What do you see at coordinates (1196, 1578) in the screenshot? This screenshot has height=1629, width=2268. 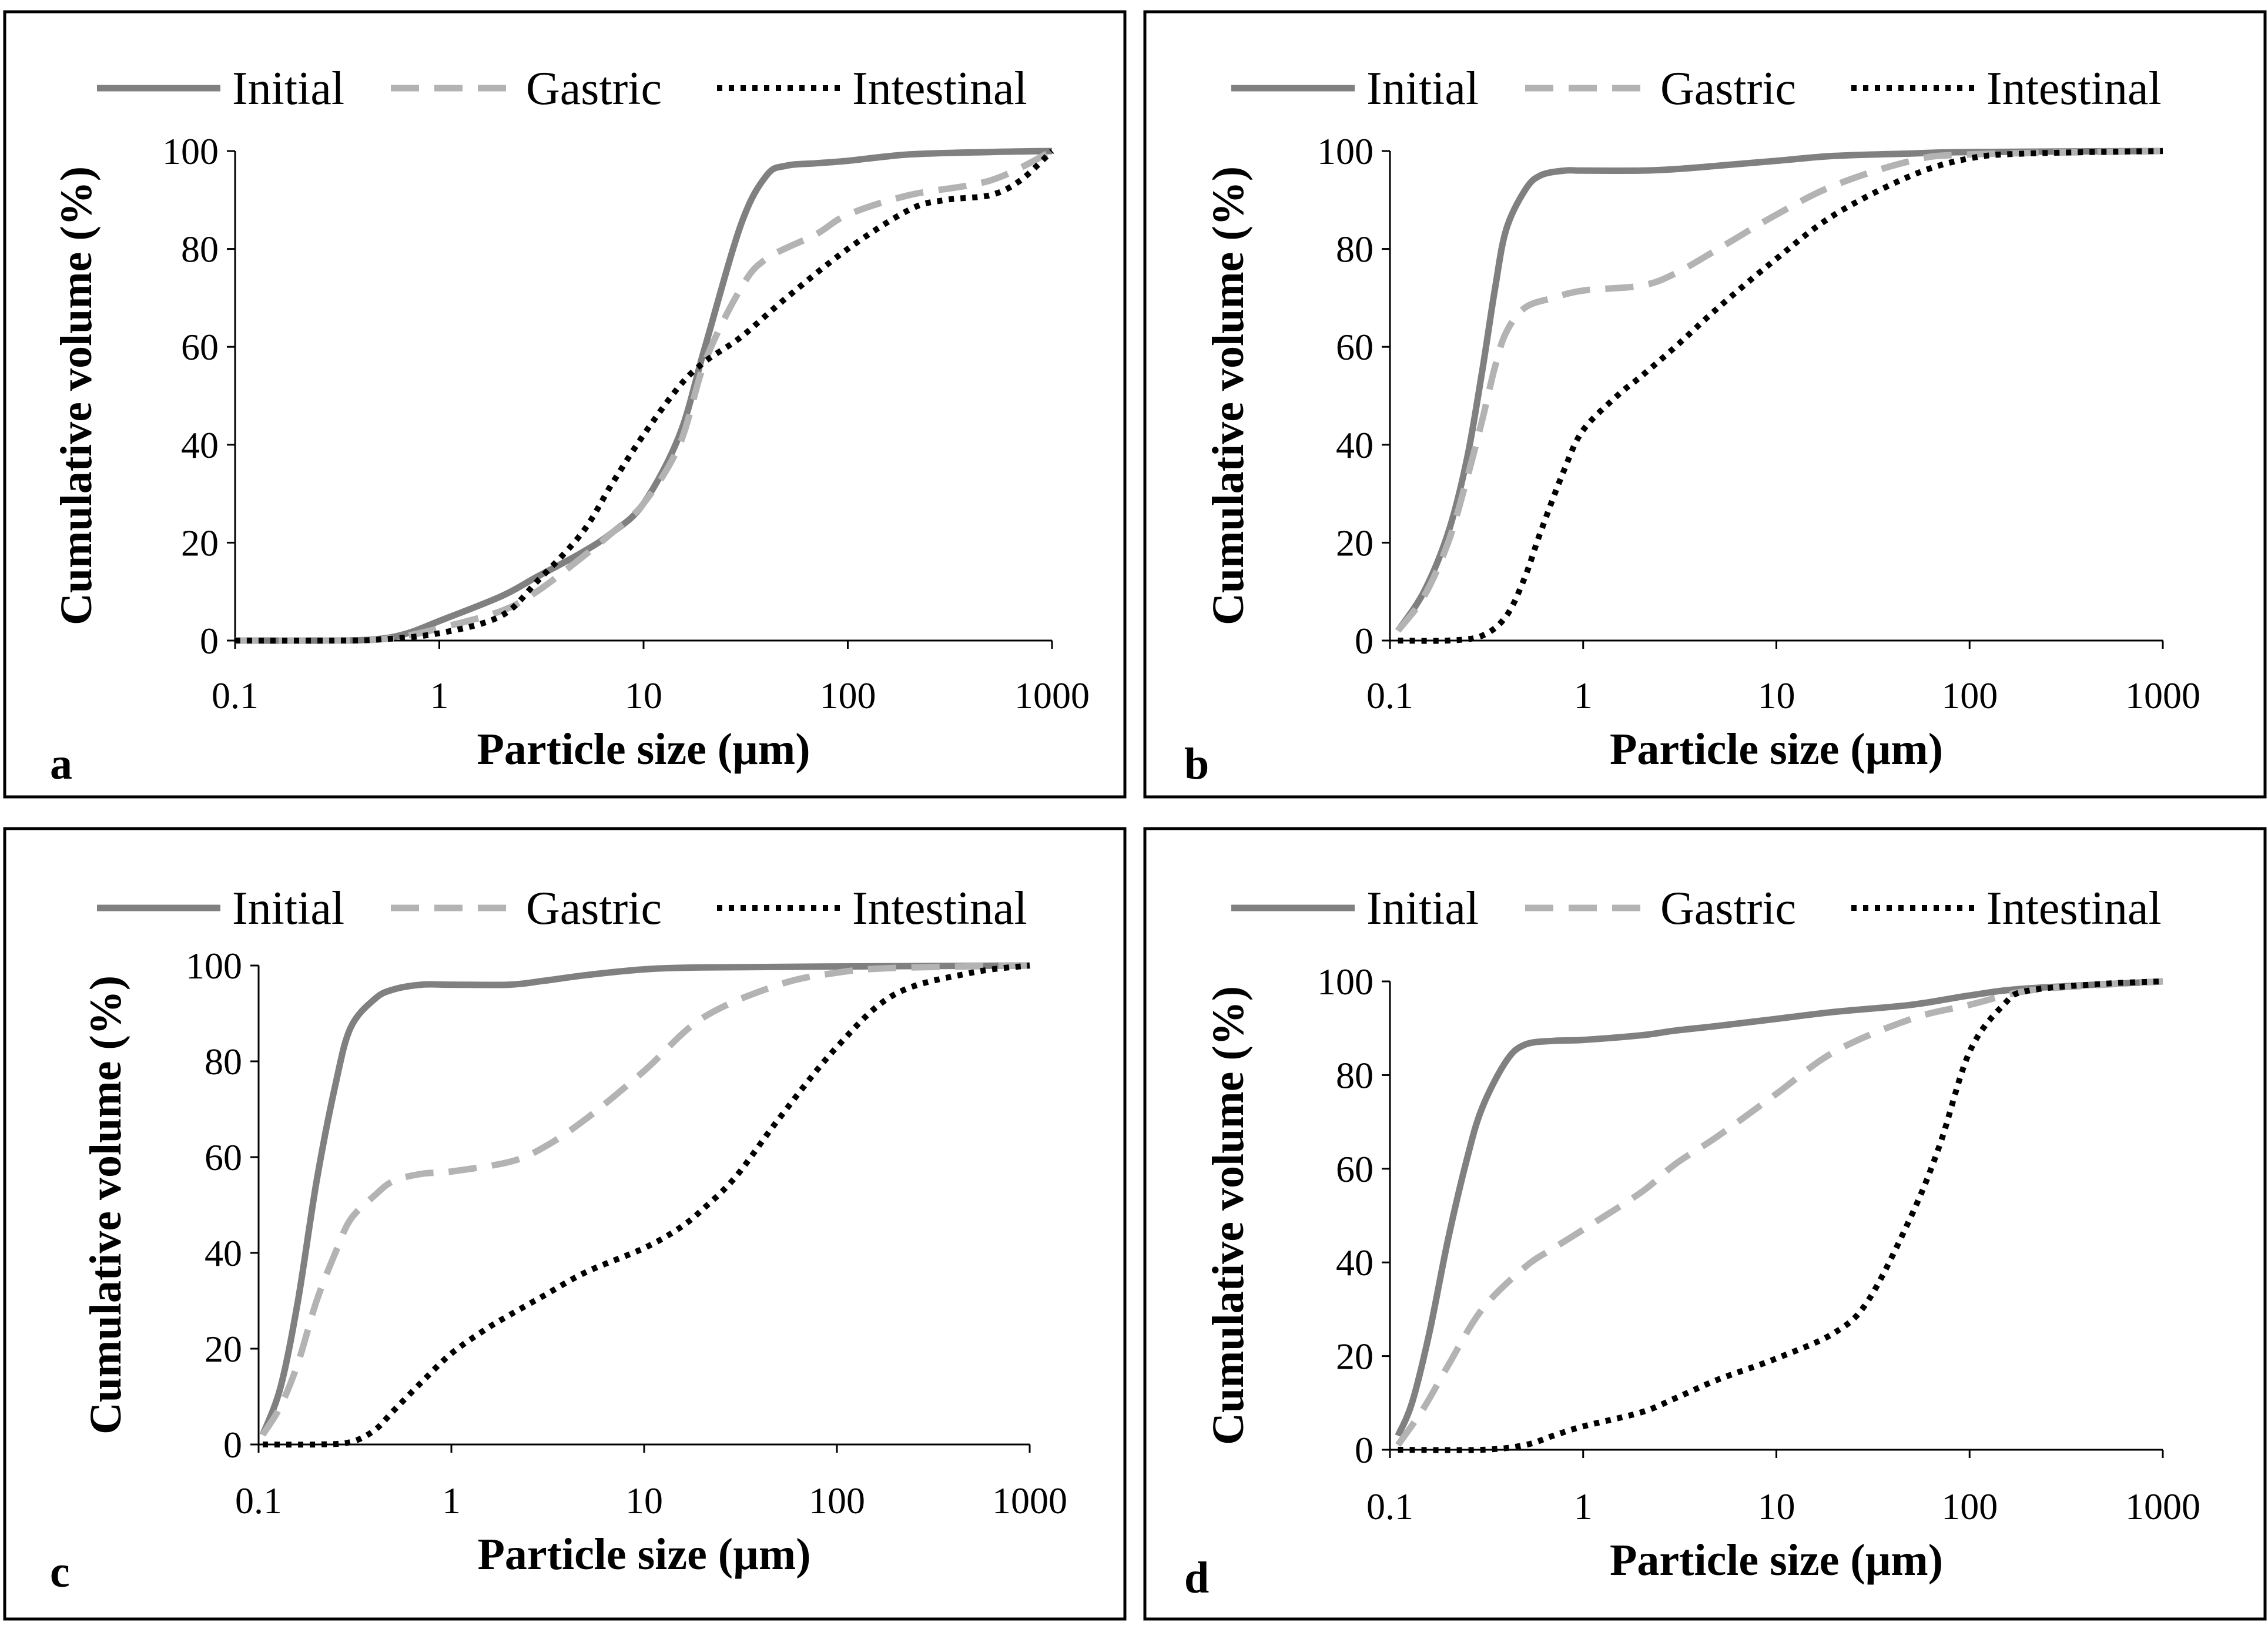 I see `panel-letter: d` at bounding box center [1196, 1578].